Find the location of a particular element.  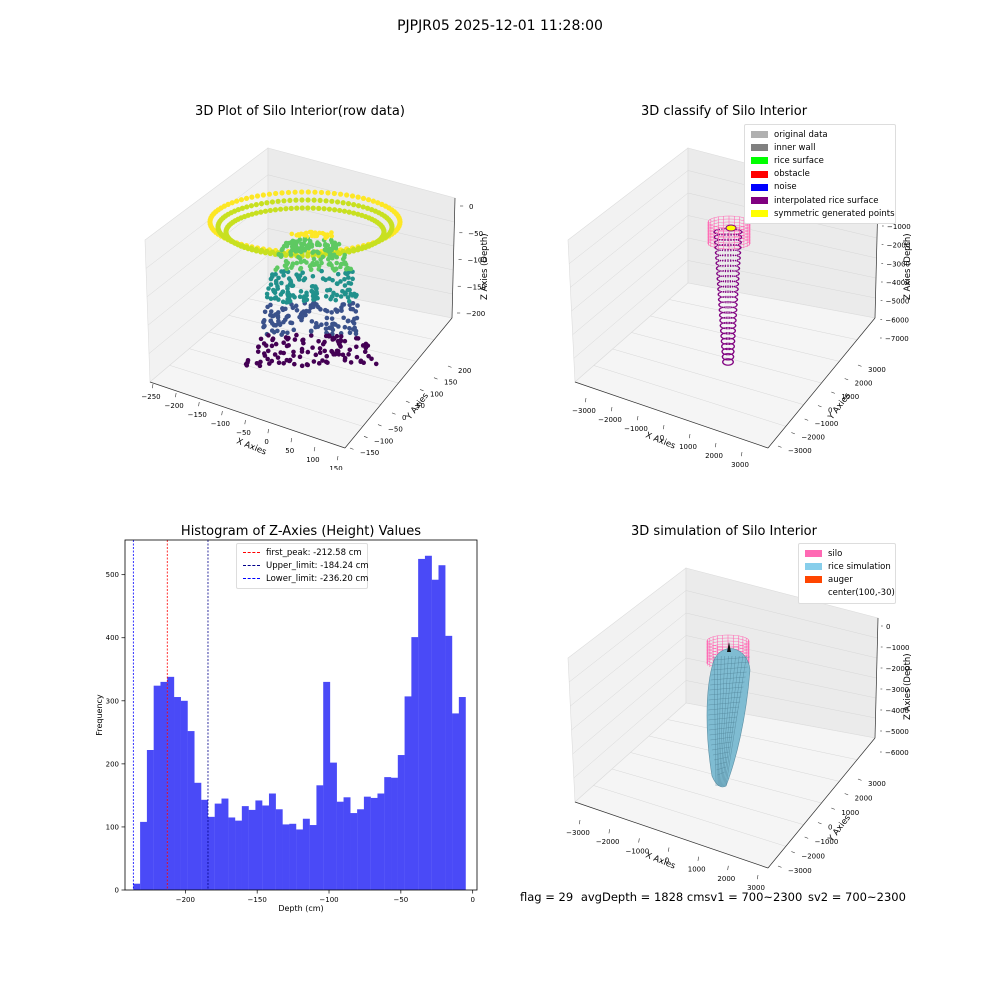

simulation-y-tick-label: 1000 is located at coordinates (850, 813).